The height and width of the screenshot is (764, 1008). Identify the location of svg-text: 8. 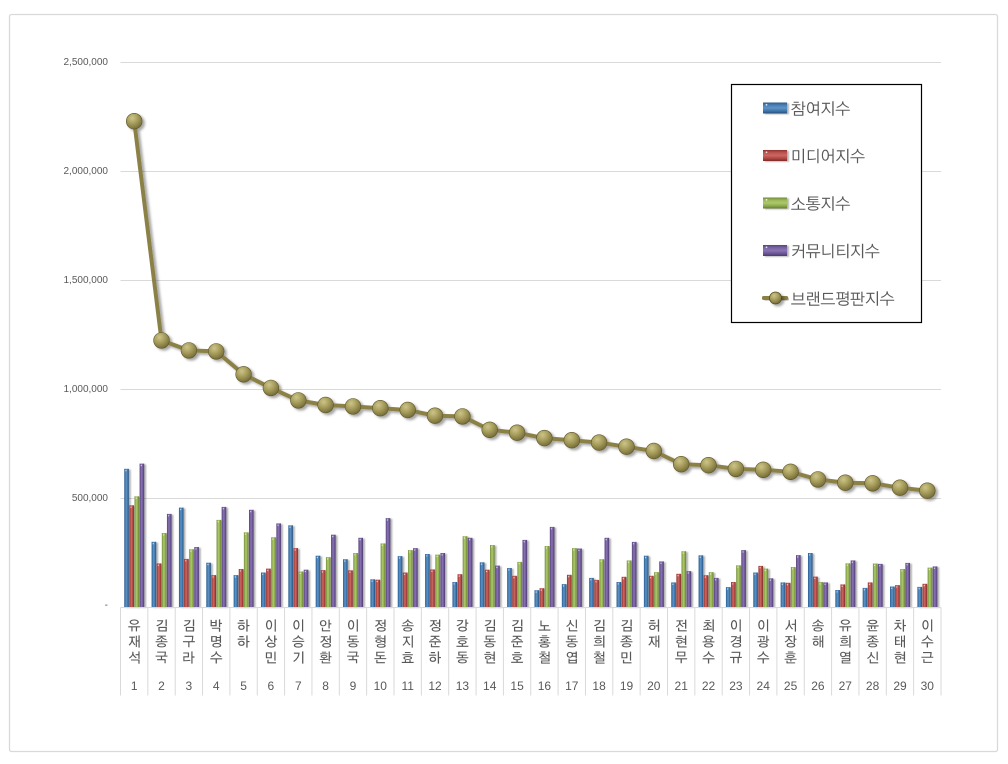
(325, 686).